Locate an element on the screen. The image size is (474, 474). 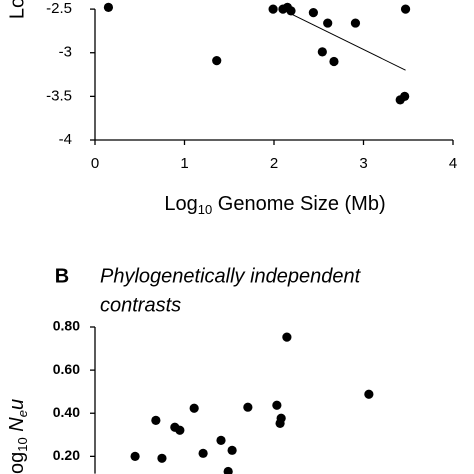
panel-title: contrasts is located at coordinates (140, 305).